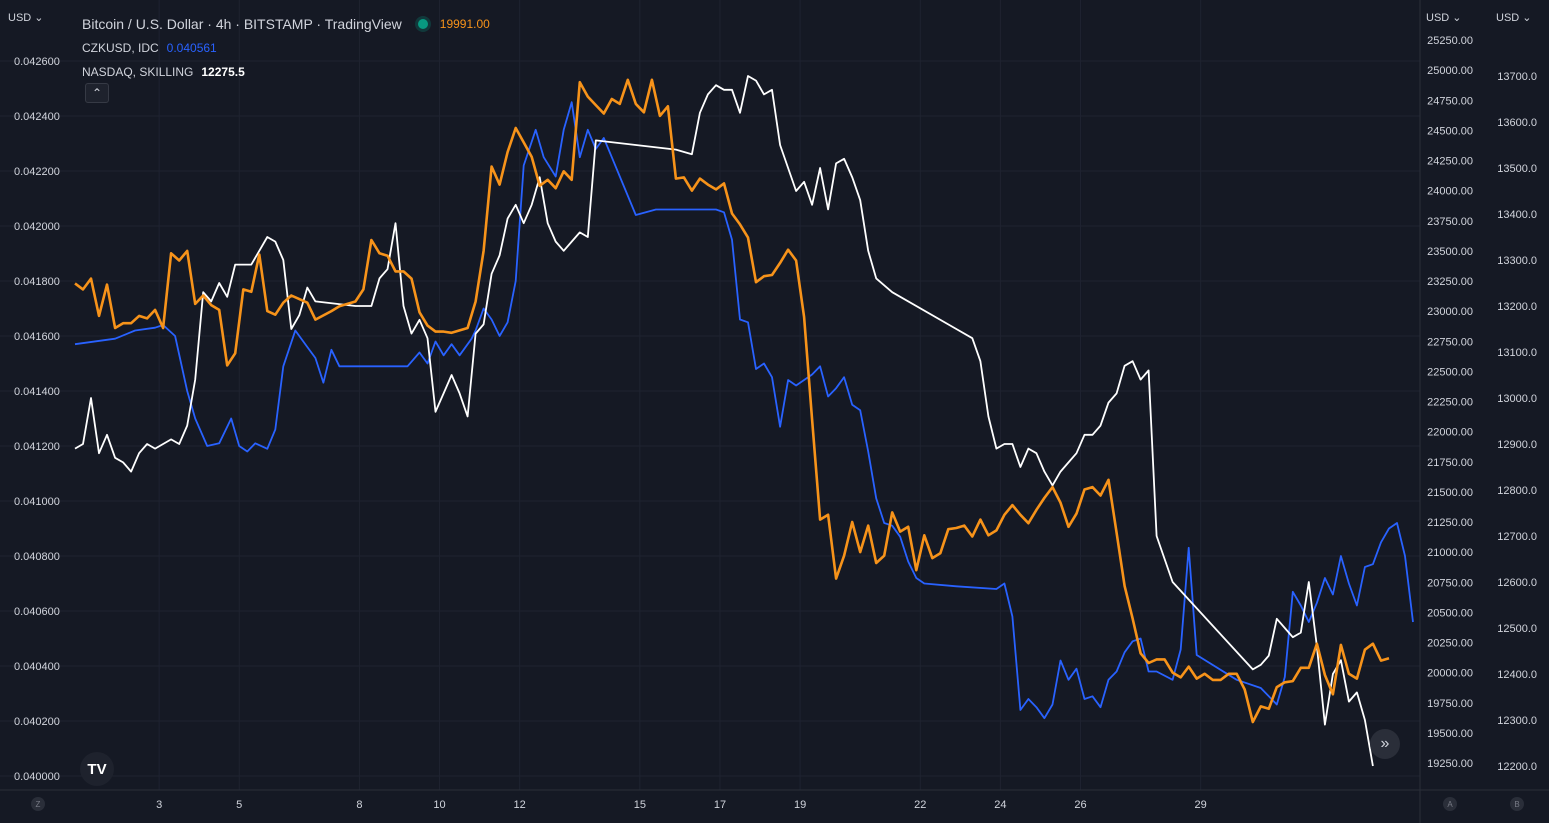 The height and width of the screenshot is (823, 1549). I want to click on y-tick-label: 19750.00, so click(1450, 704).